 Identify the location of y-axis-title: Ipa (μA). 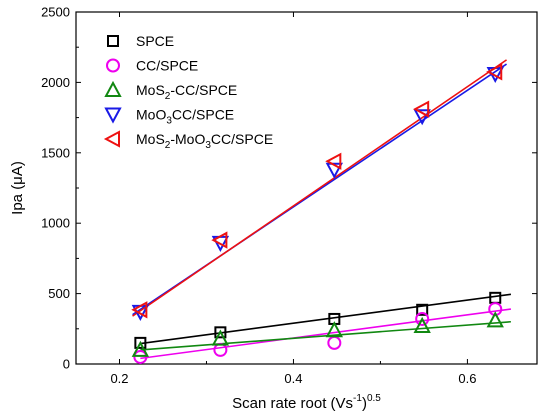
(17, 188).